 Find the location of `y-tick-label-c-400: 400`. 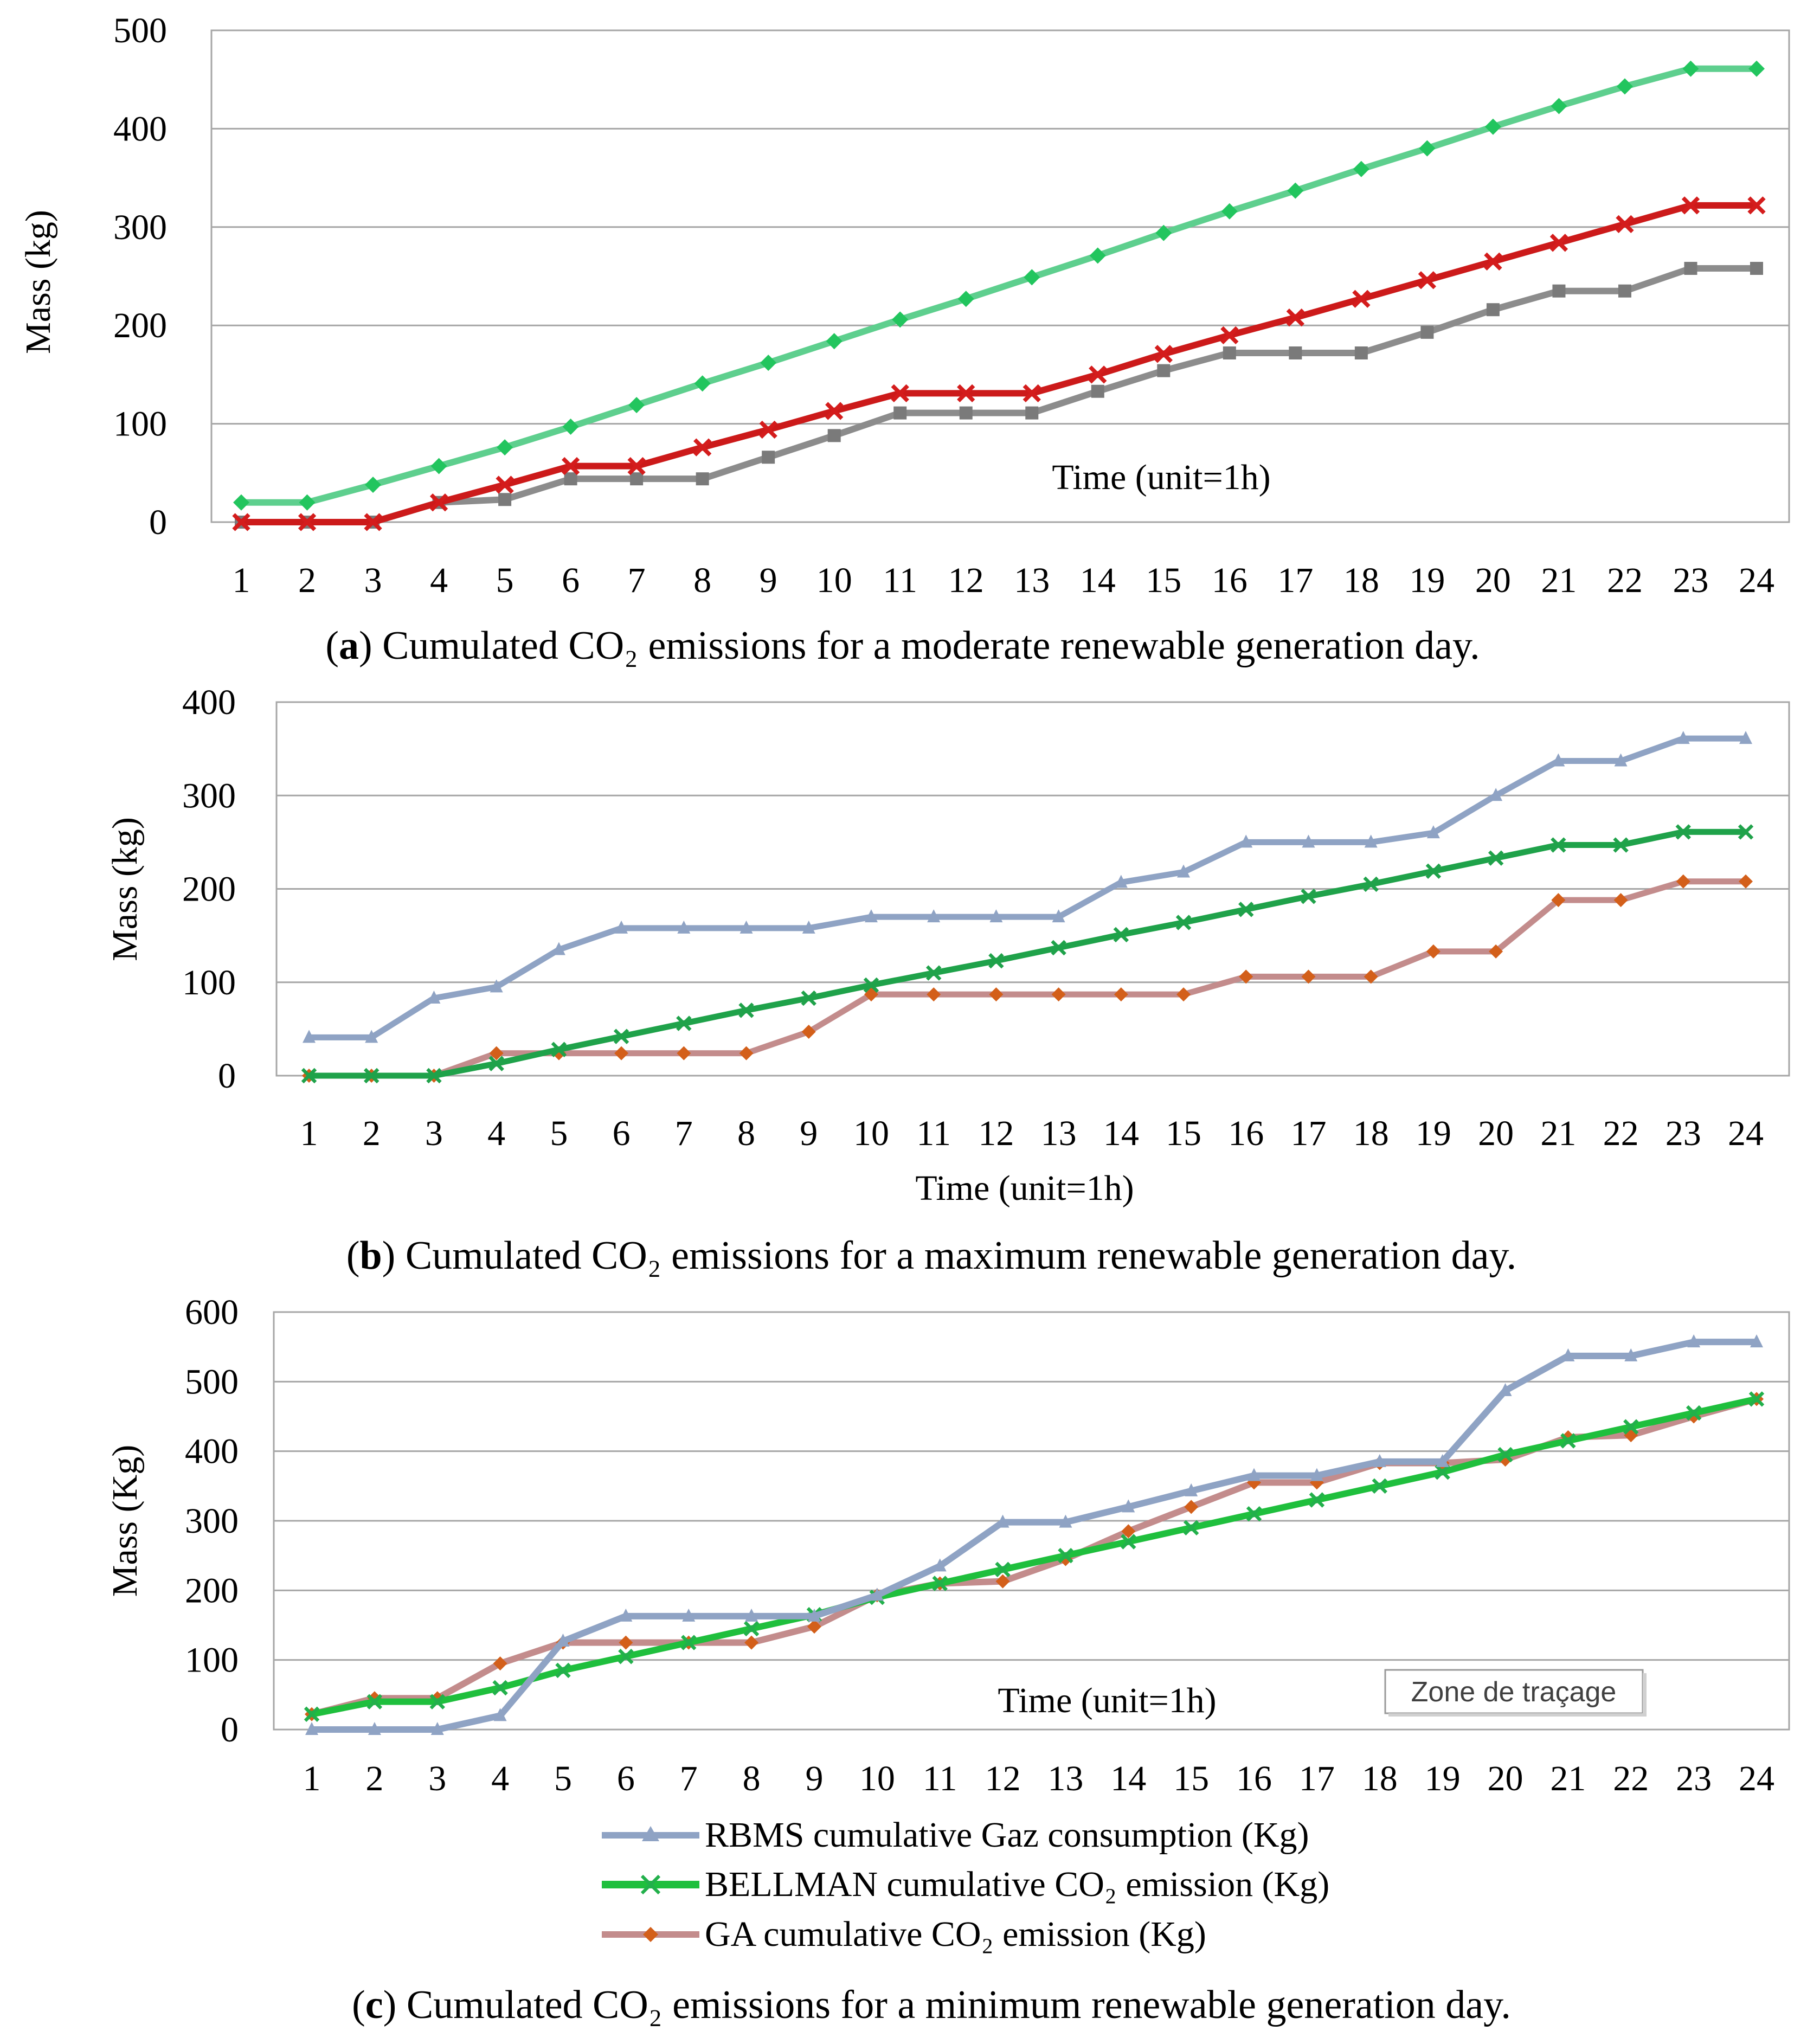

y-tick-label-c-400: 400 is located at coordinates (212, 1452).